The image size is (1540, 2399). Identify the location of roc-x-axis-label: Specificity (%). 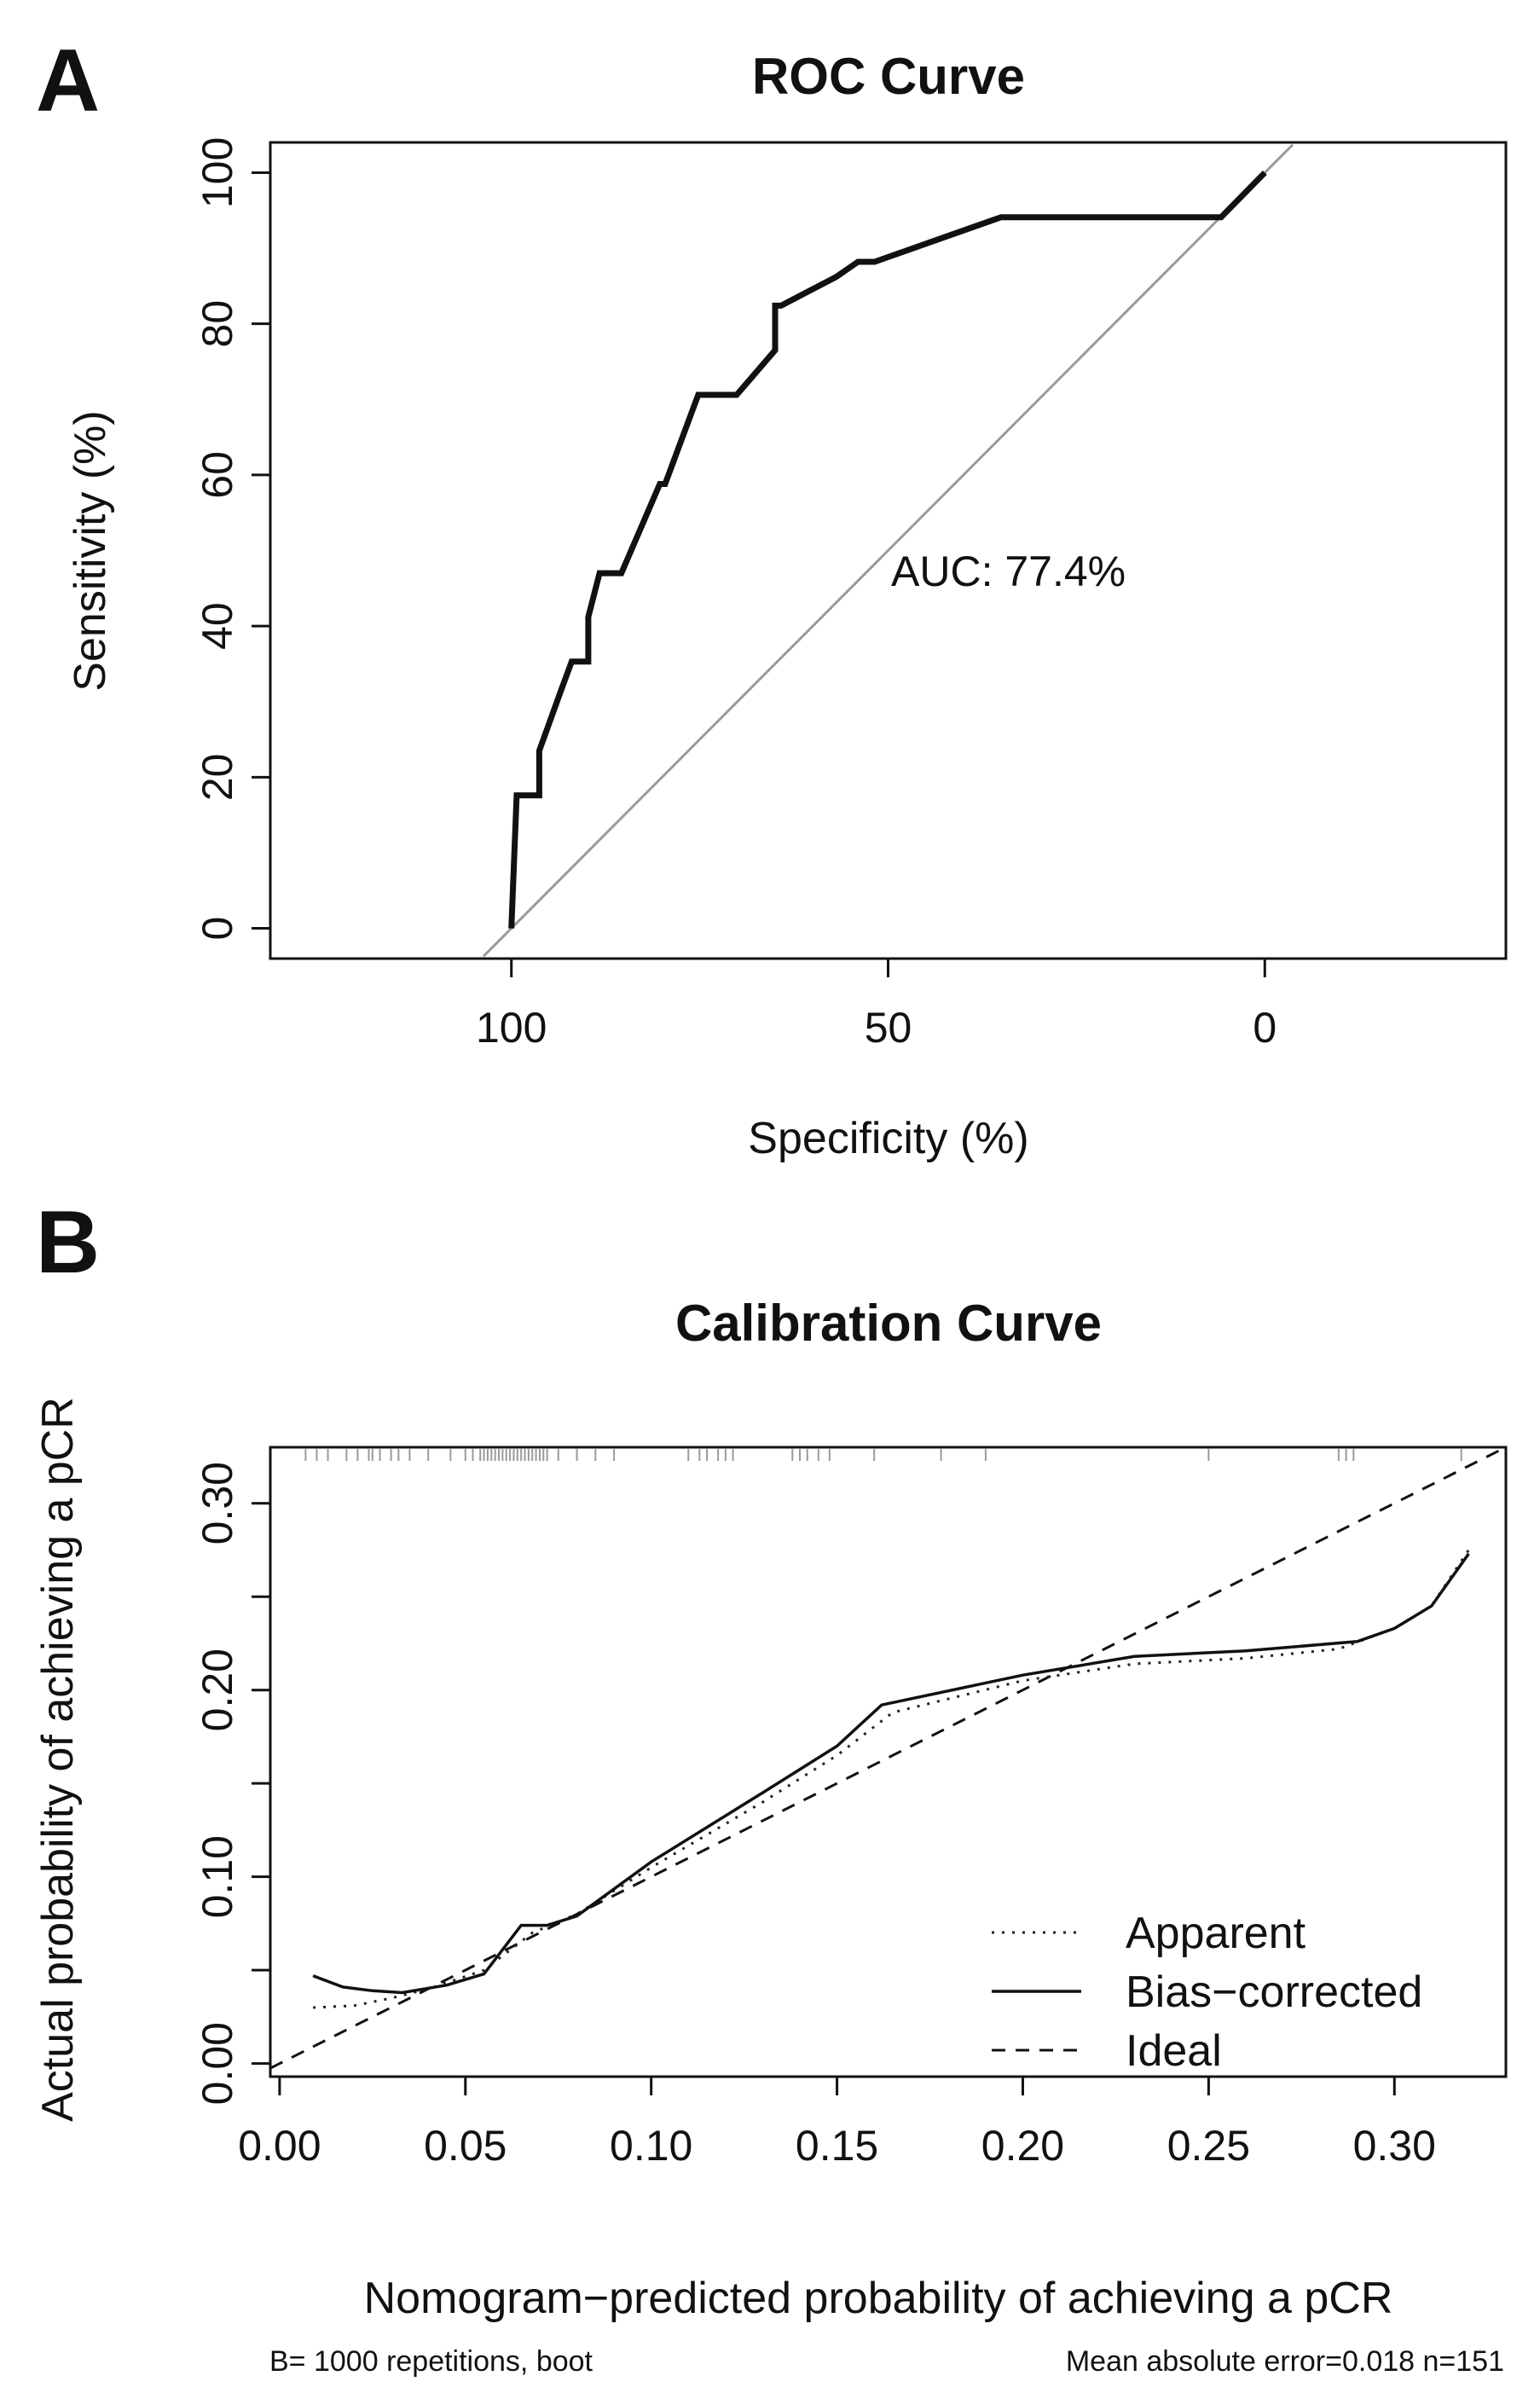
(888, 1138).